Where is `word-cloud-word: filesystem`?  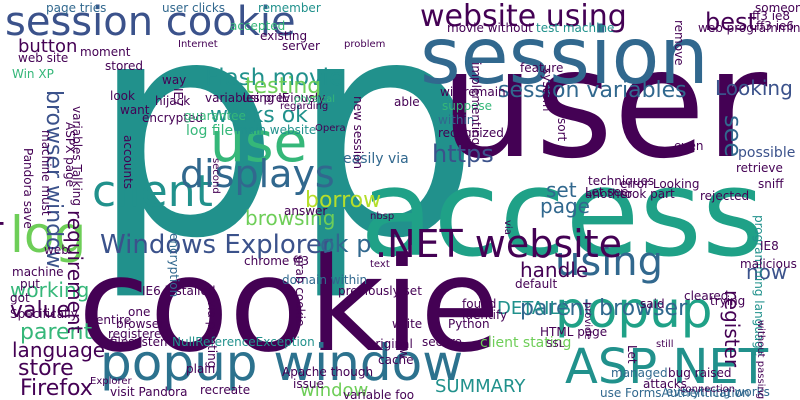 word-cloud-word: filesystem is located at coordinates (141, 342).